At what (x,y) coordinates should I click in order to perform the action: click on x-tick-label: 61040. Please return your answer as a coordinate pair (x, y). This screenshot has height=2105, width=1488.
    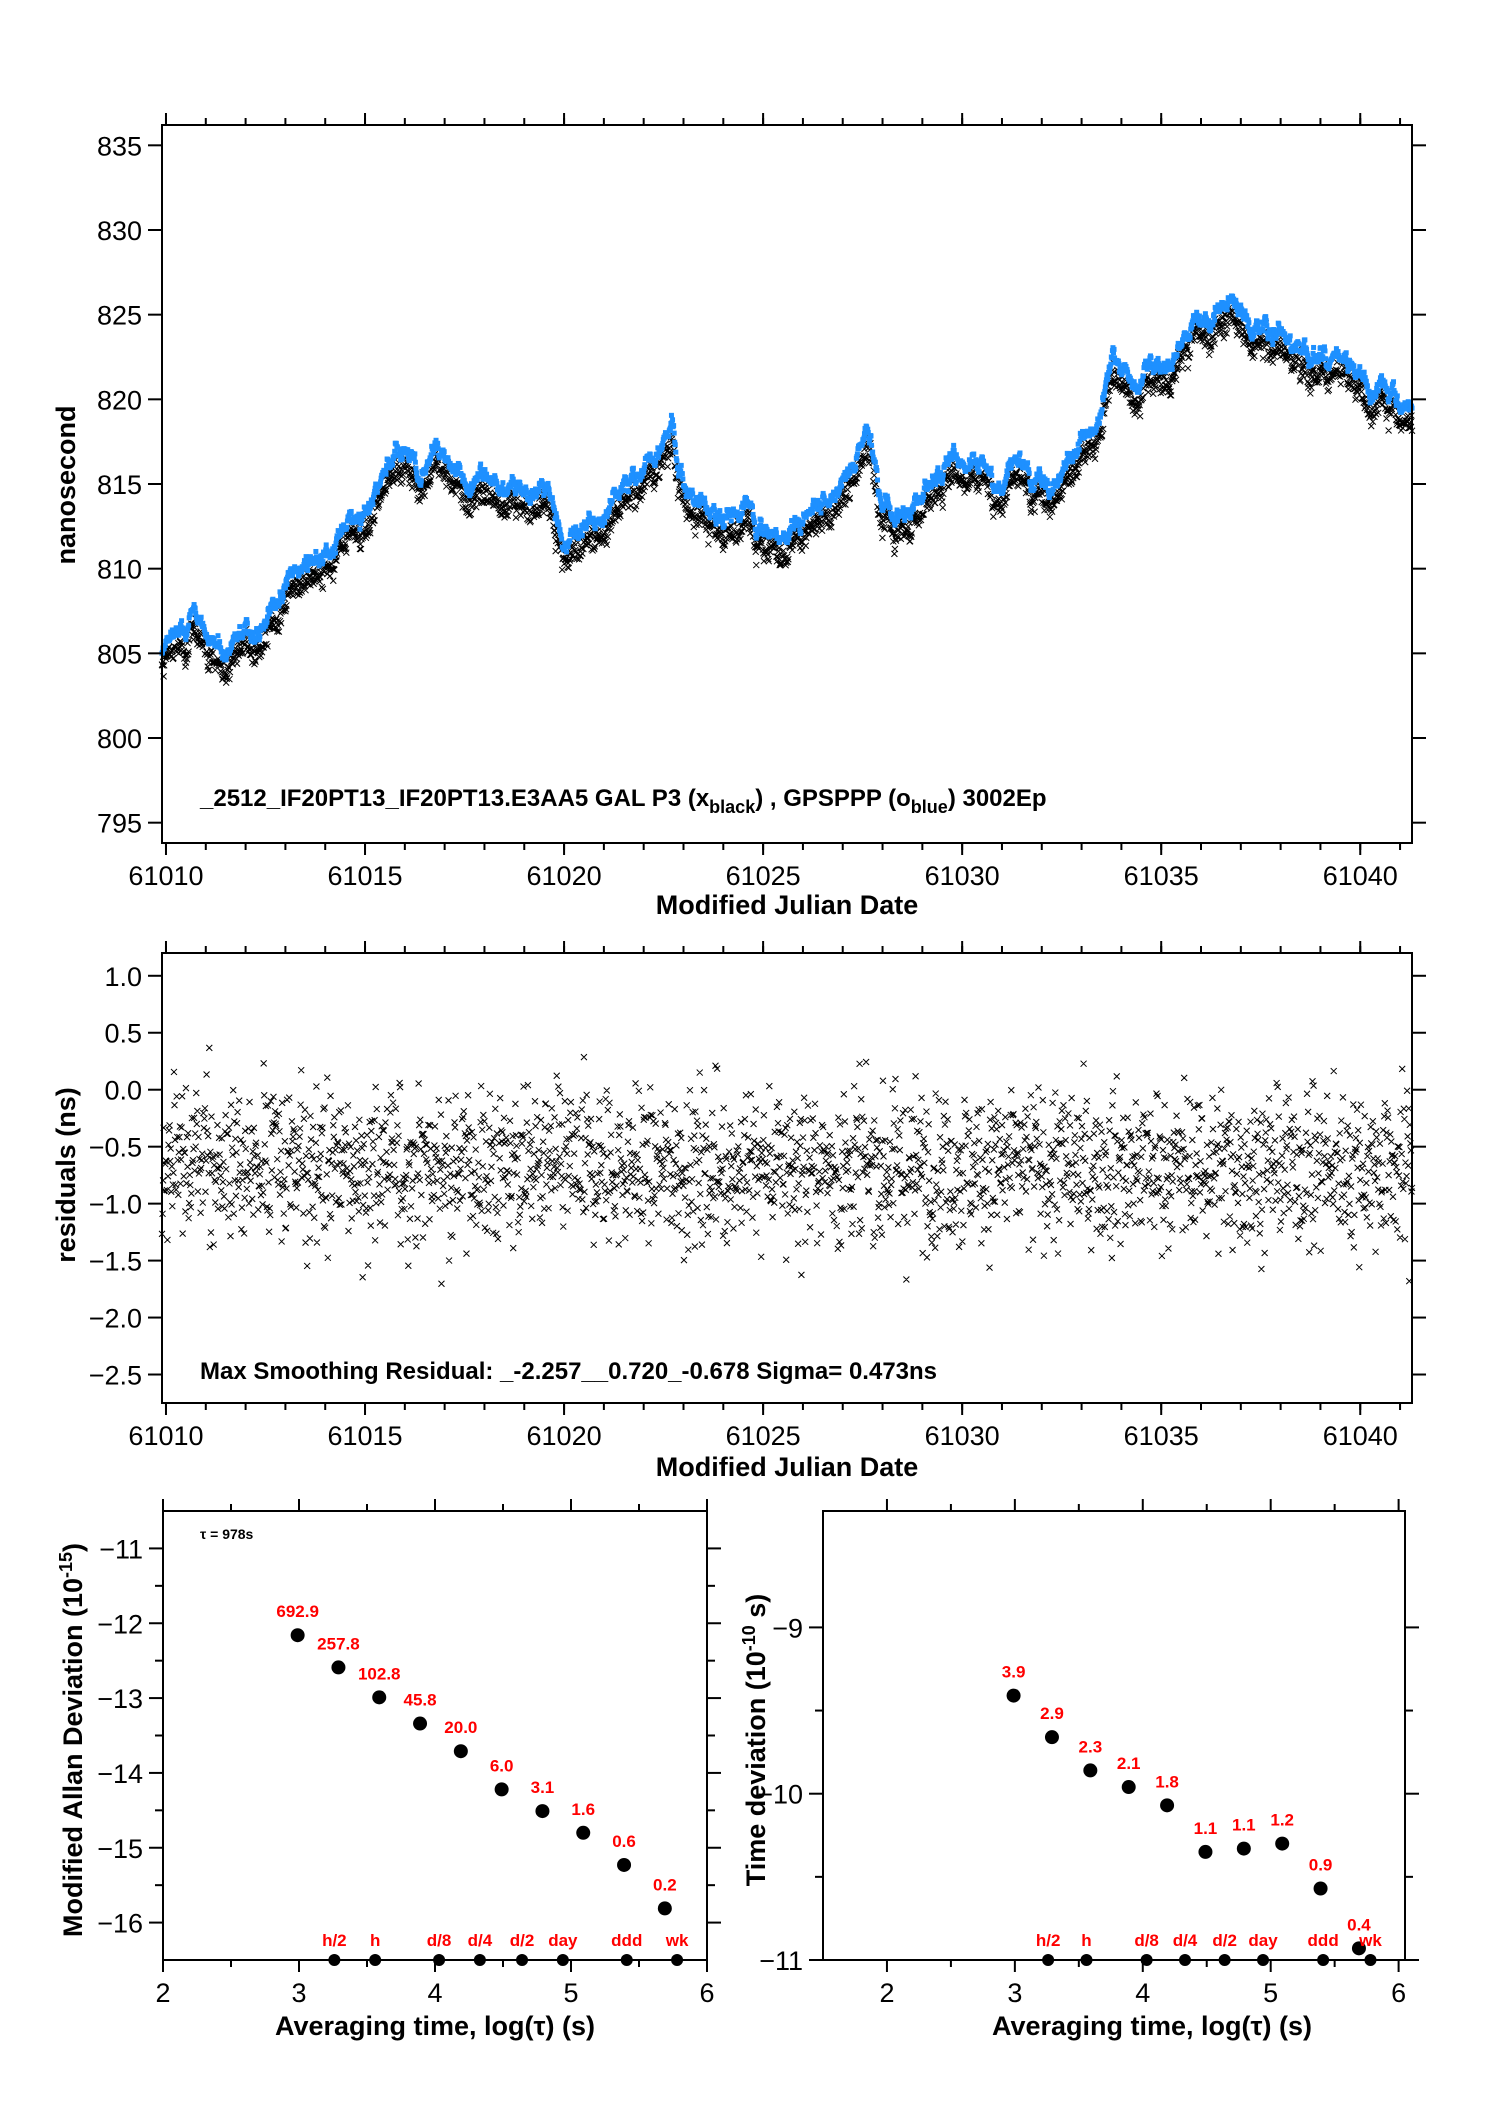
    Looking at the image, I should click on (1360, 876).